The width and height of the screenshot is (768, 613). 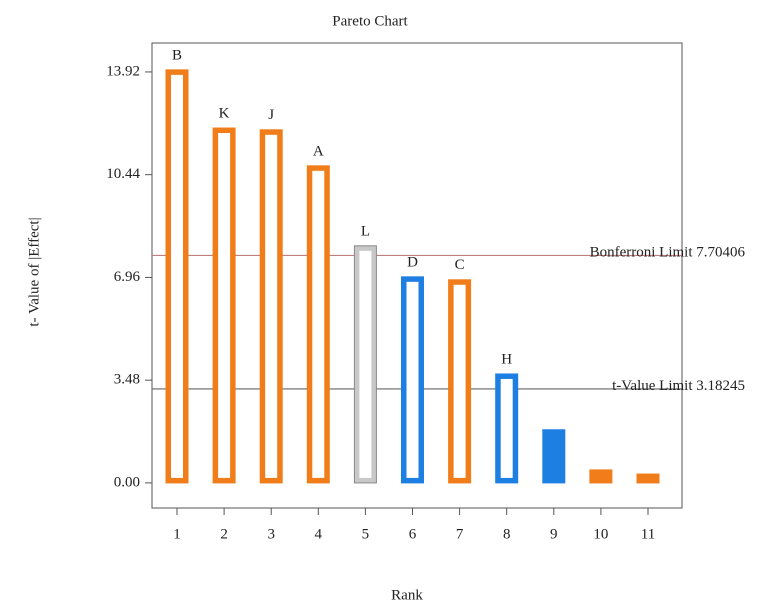 I want to click on reference-label: Bonferroni Limit 7.70406, so click(x=668, y=253).